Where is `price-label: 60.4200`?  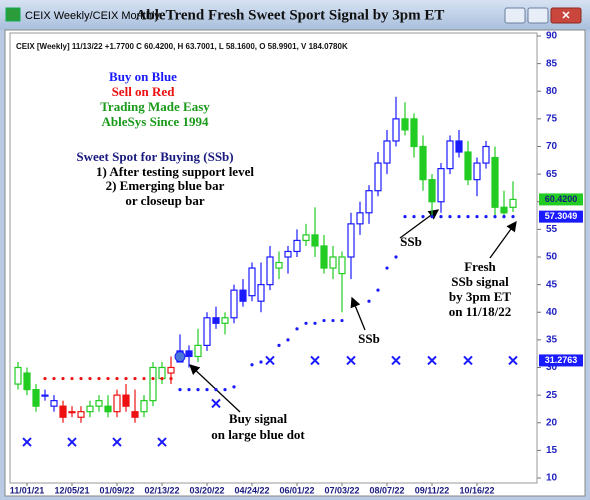
price-label: 60.4200 is located at coordinates (561, 199).